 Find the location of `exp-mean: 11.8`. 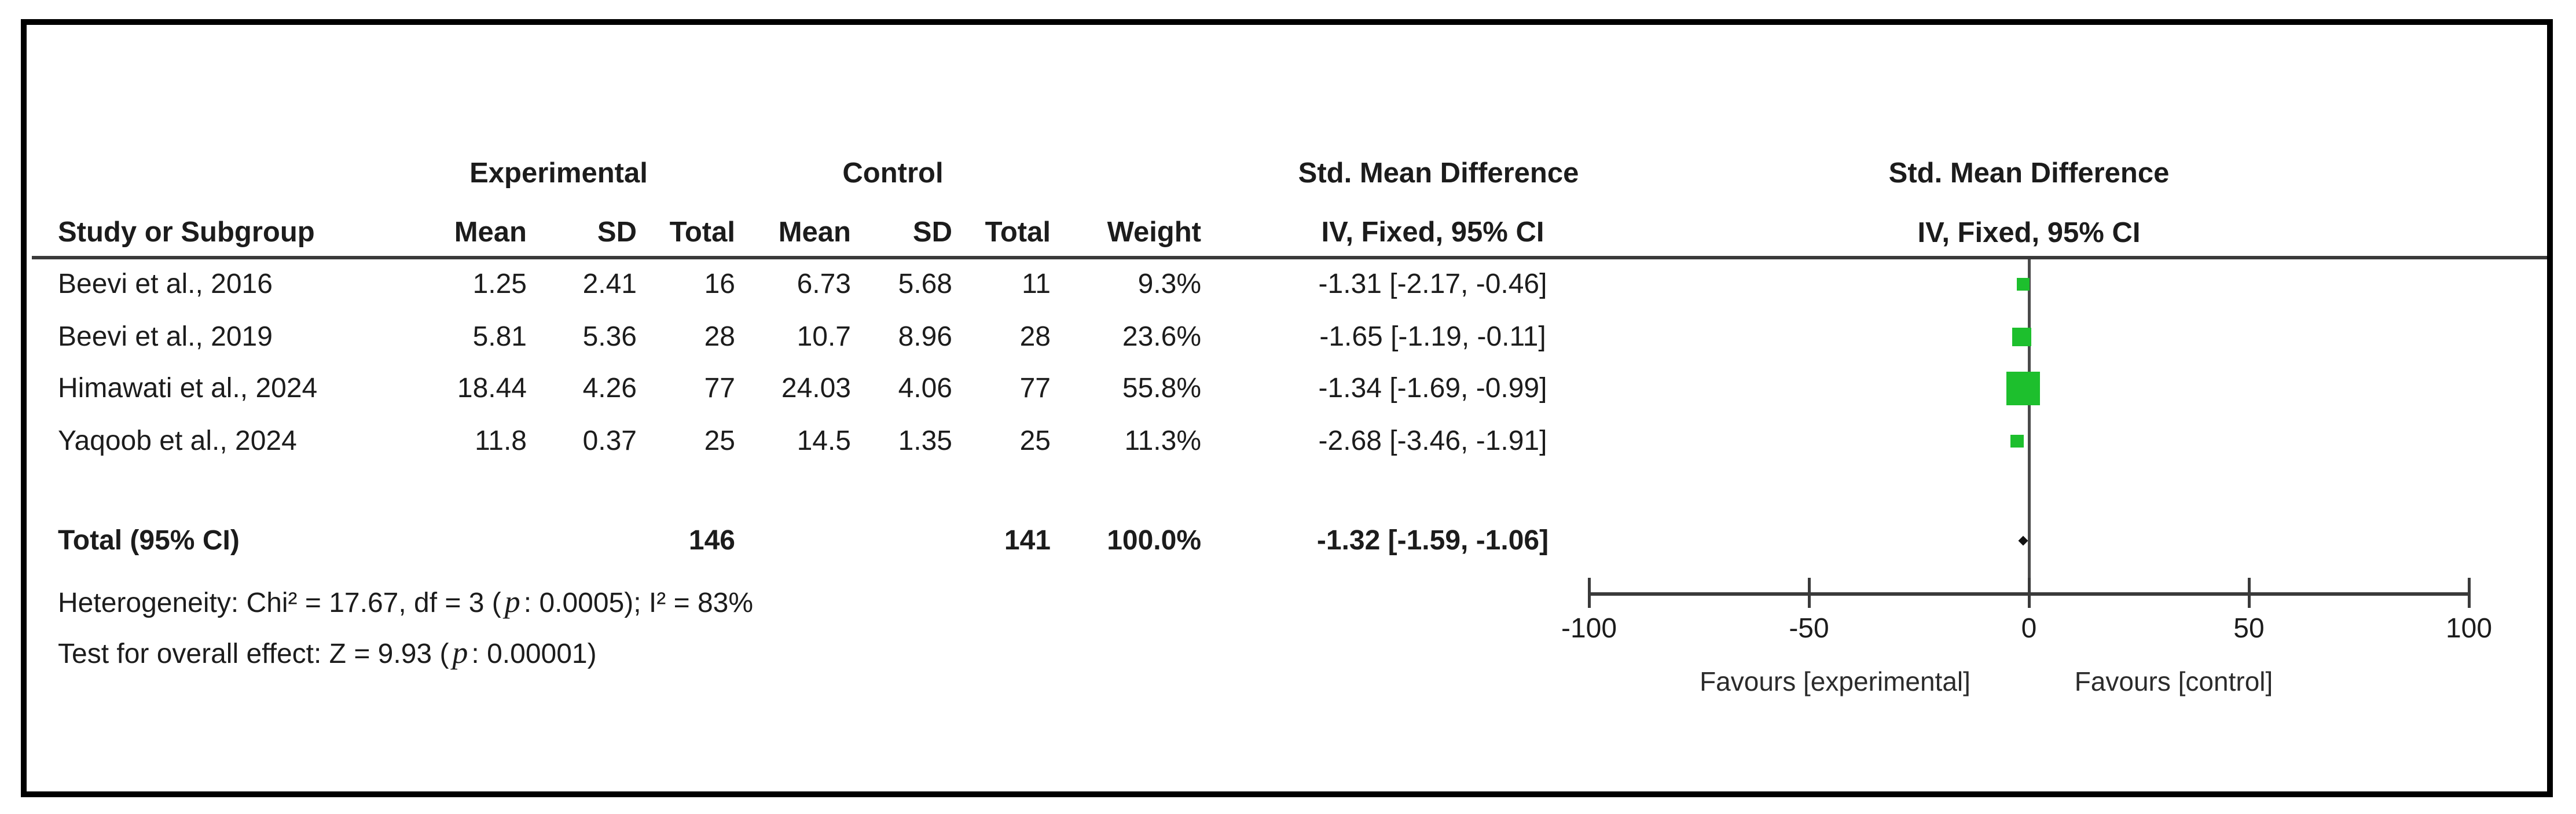

exp-mean: 11.8 is located at coordinates (501, 441).